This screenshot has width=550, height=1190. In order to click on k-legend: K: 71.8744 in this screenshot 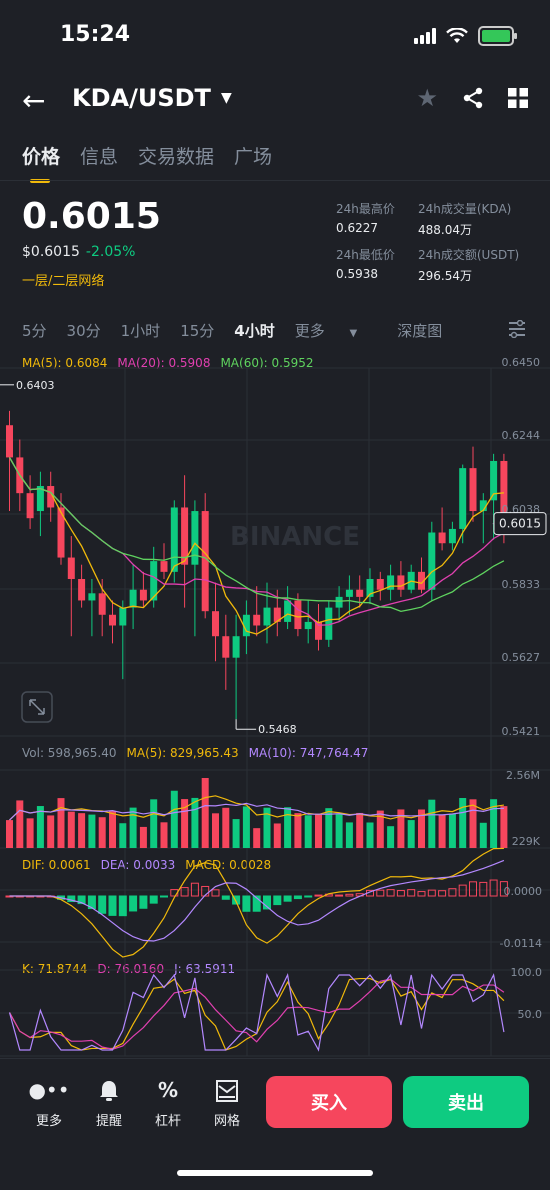, I will do `click(55, 969)`.